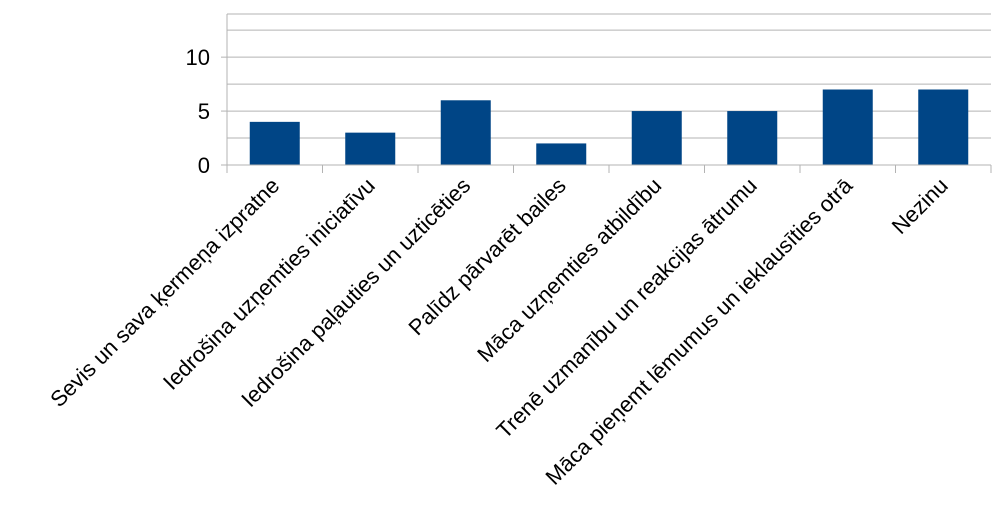  What do you see at coordinates (204, 111) in the screenshot?
I see `y-tick-label: 5` at bounding box center [204, 111].